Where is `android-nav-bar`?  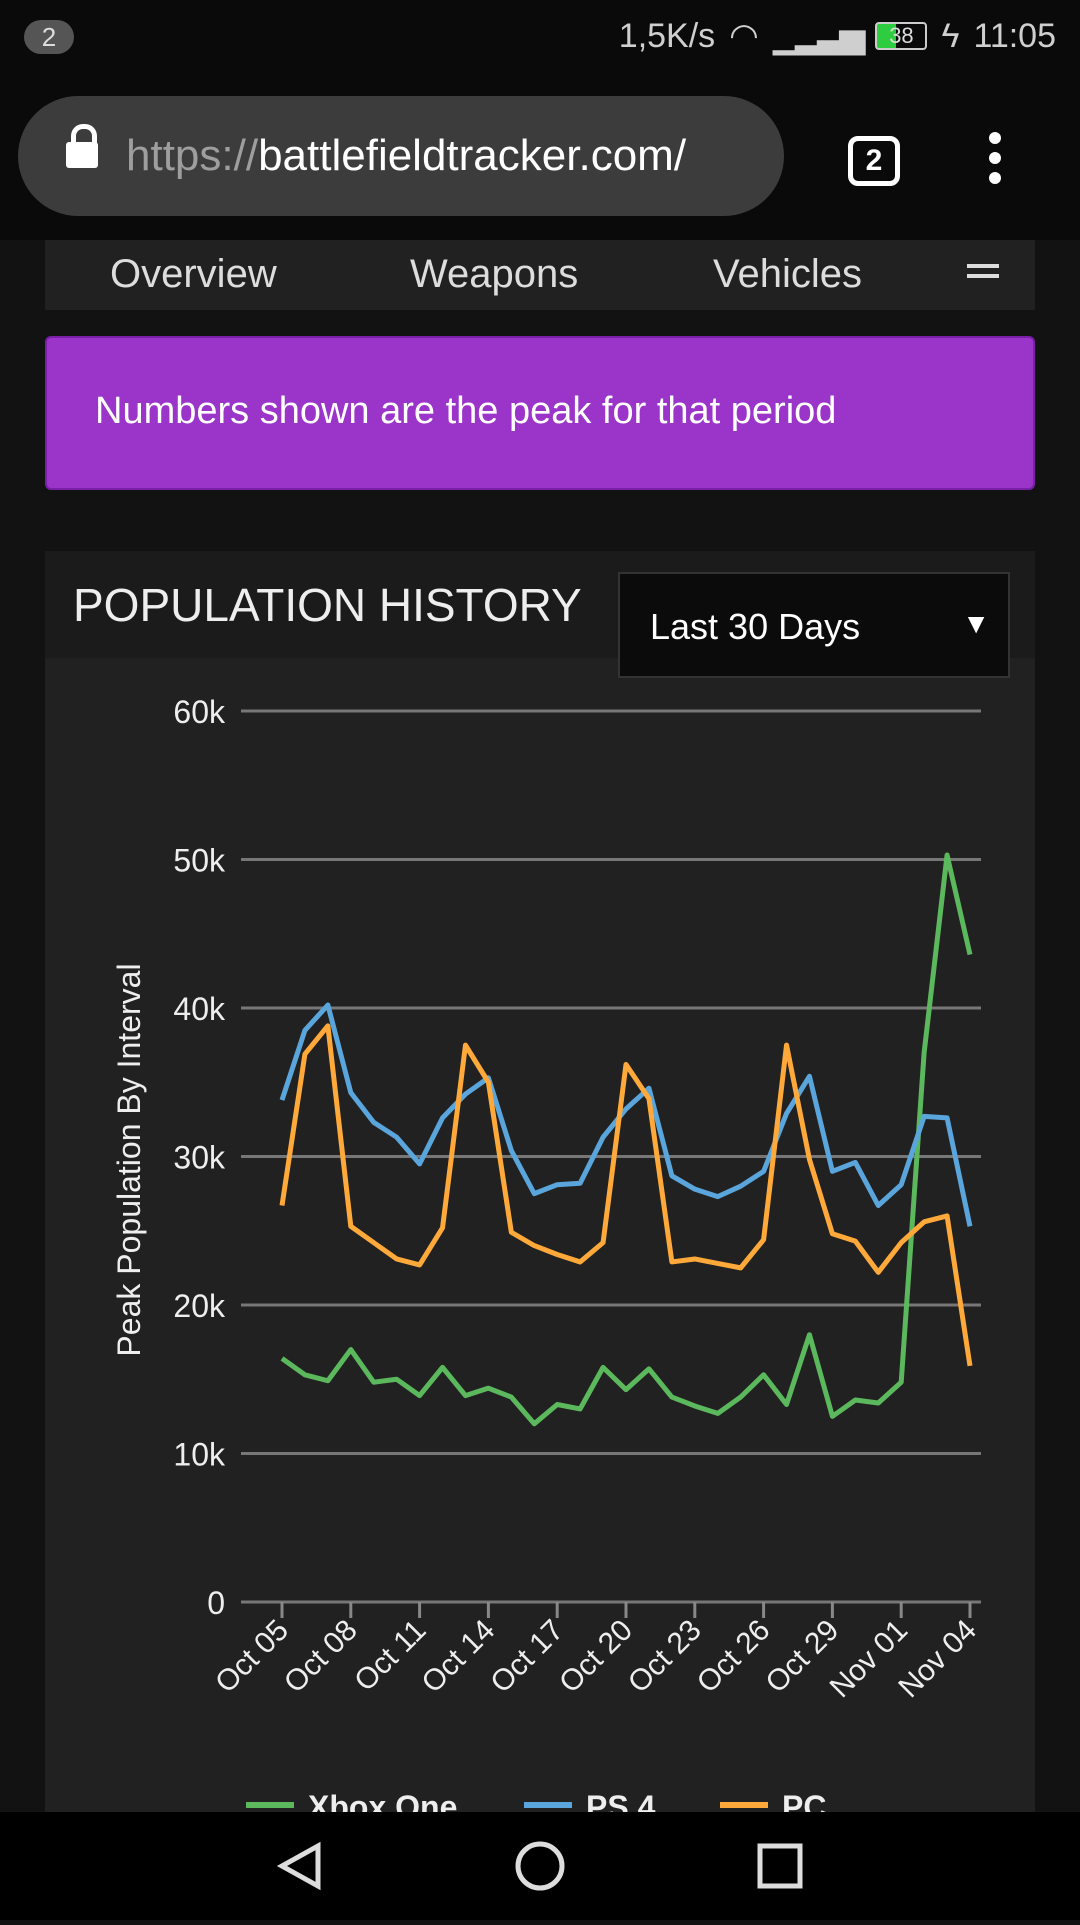 android-nav-bar is located at coordinates (540, 1866).